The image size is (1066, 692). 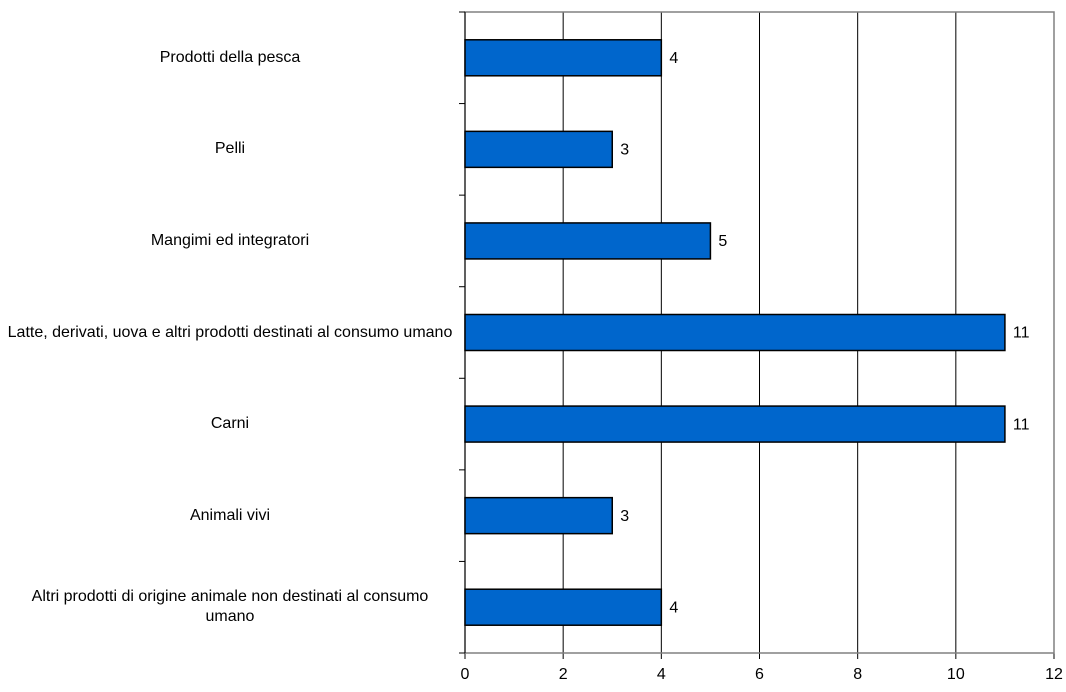 I want to click on x-tick-label: 2, so click(x=563, y=674).